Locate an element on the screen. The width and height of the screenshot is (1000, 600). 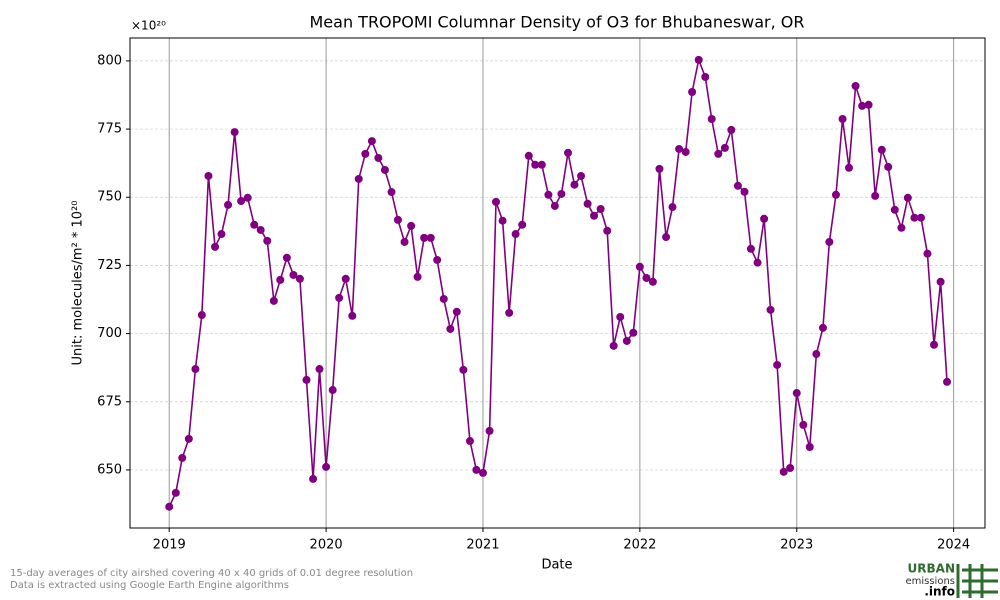
x-tick-label: 2022 is located at coordinates (639, 545).